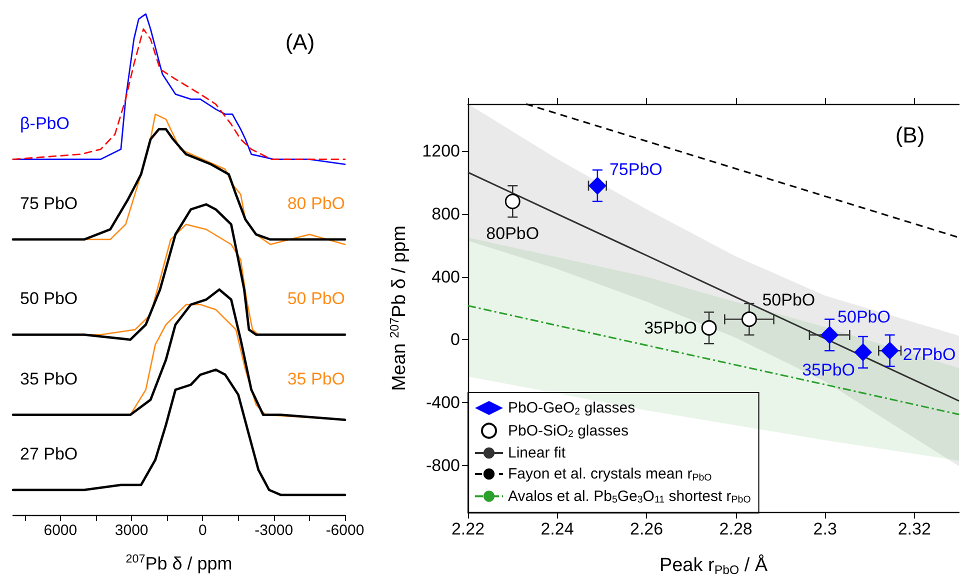 The height and width of the screenshot is (581, 960). Describe the element at coordinates (455, 340) in the screenshot. I see `y-tick-label: 0` at that location.